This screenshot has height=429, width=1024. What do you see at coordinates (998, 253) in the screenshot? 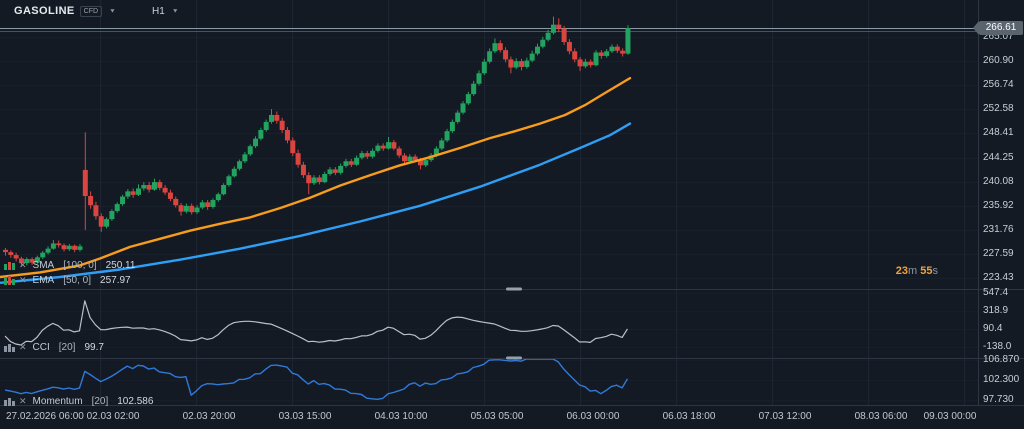
I see `price-axis-label: 227.59` at bounding box center [998, 253].